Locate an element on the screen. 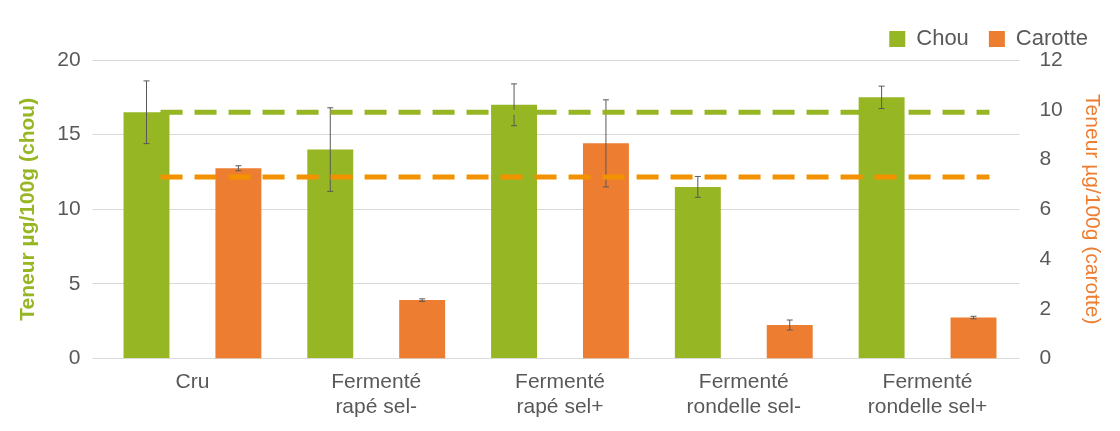 This screenshot has height=431, width=1120. y-tick-label: 0 is located at coordinates (74, 357).